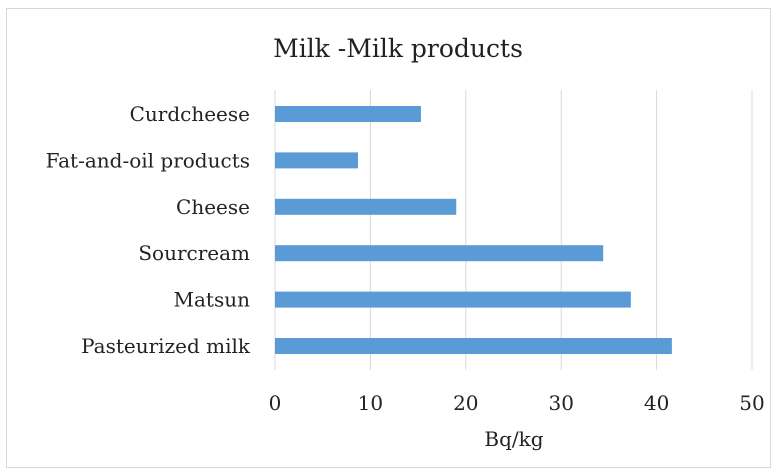 The width and height of the screenshot is (778, 471). I want to click on x-tick-label: 0, so click(275, 403).